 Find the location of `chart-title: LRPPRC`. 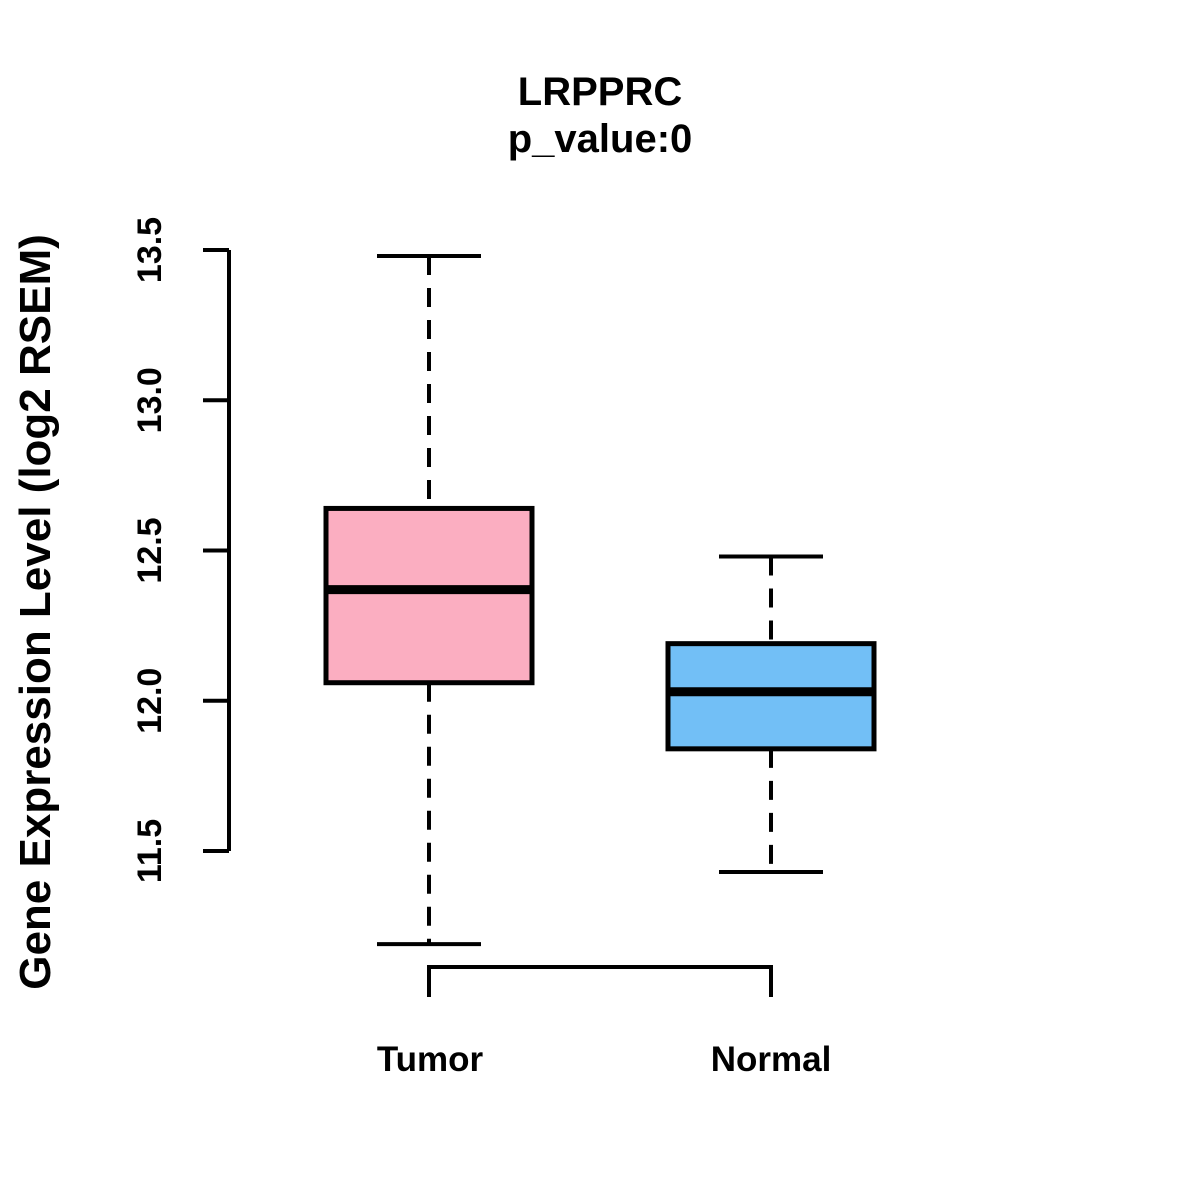

chart-title: LRPPRC is located at coordinates (600, 92).